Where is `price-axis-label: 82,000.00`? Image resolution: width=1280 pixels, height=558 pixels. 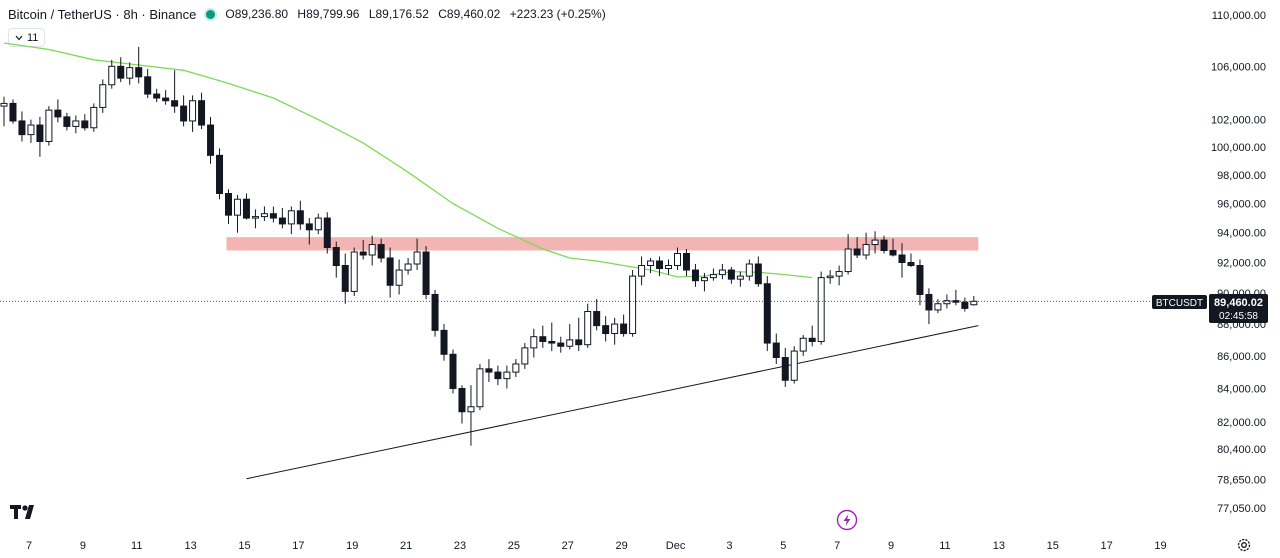
price-axis-label: 82,000.00 is located at coordinates (1241, 423).